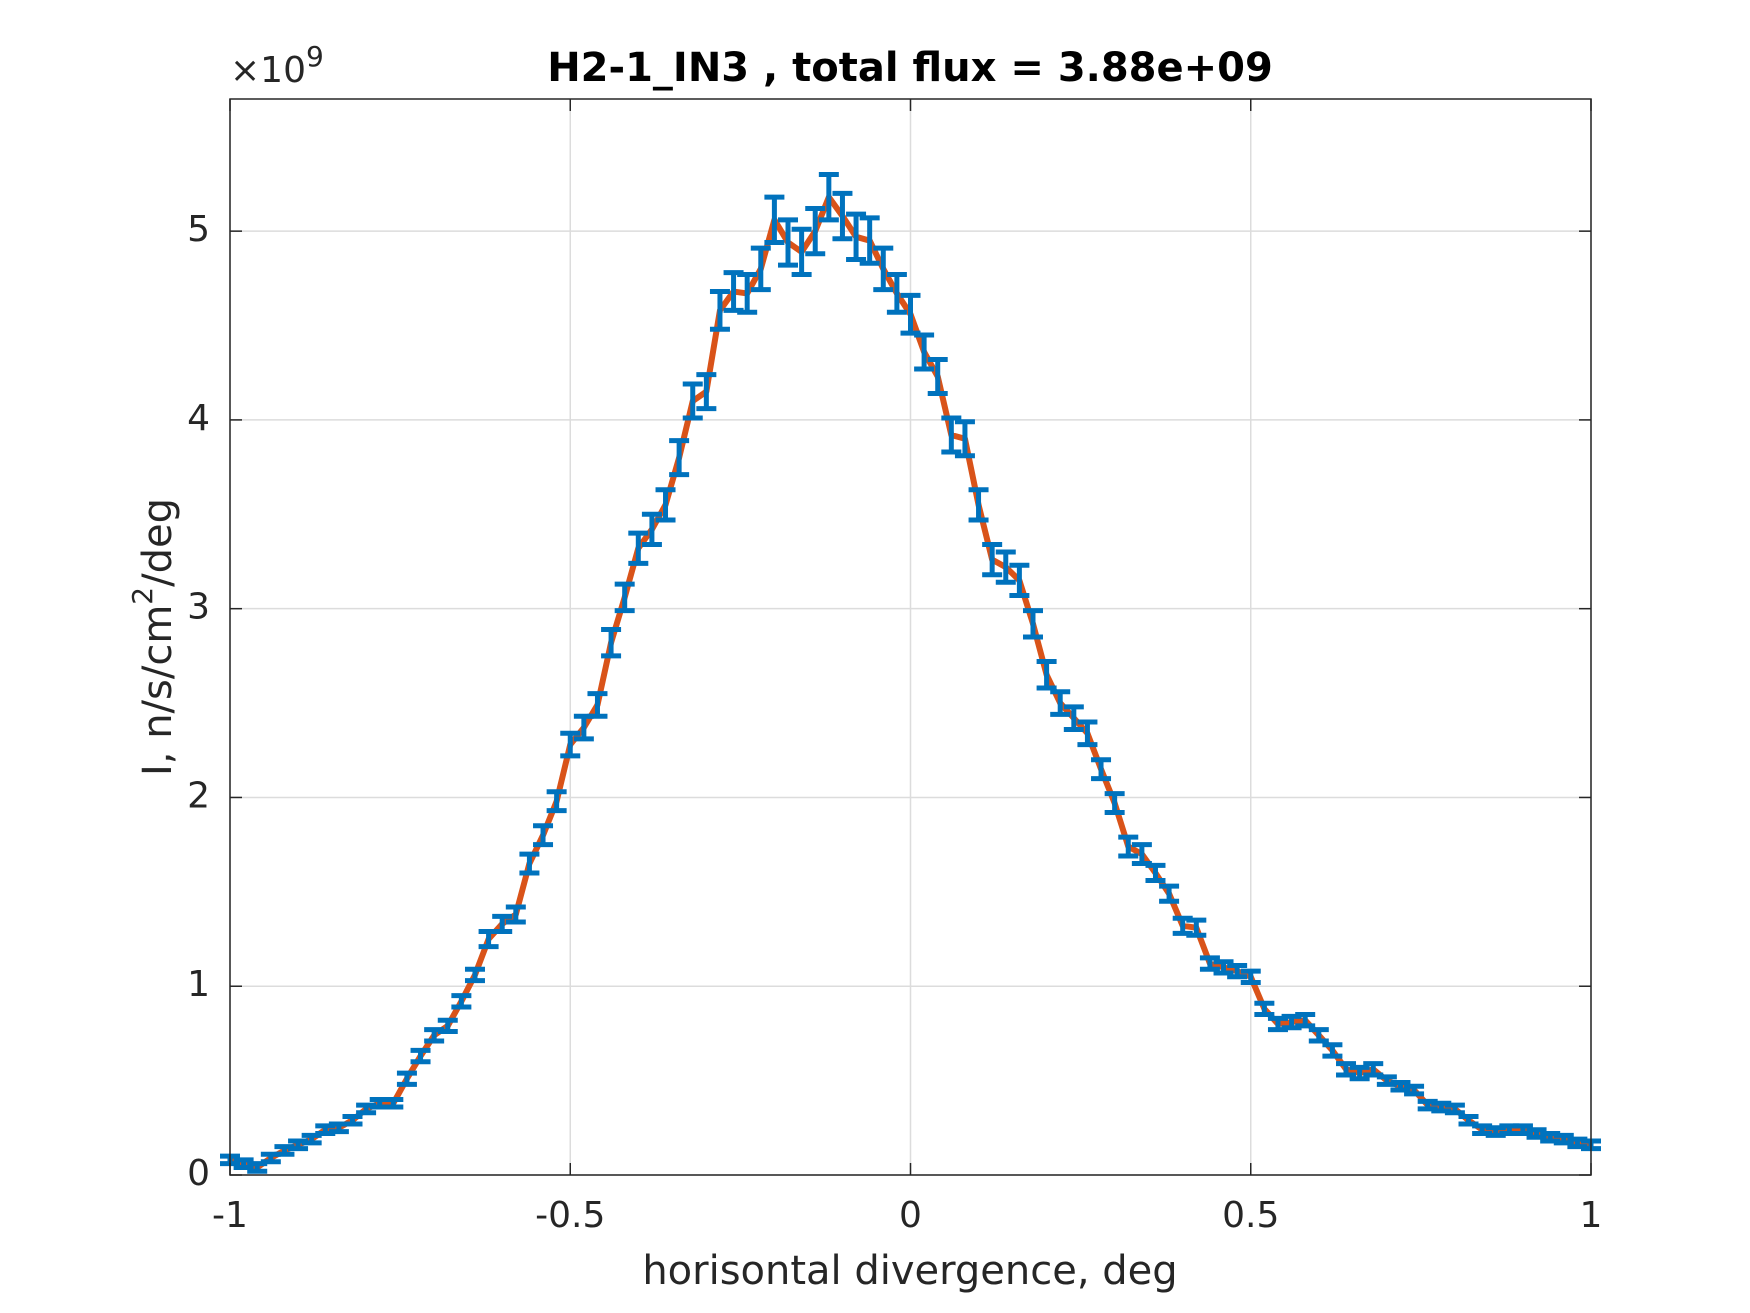 This screenshot has width=1750, height=1313. I want to click on y-multiplier: ×10⁹, so click(277, 65).